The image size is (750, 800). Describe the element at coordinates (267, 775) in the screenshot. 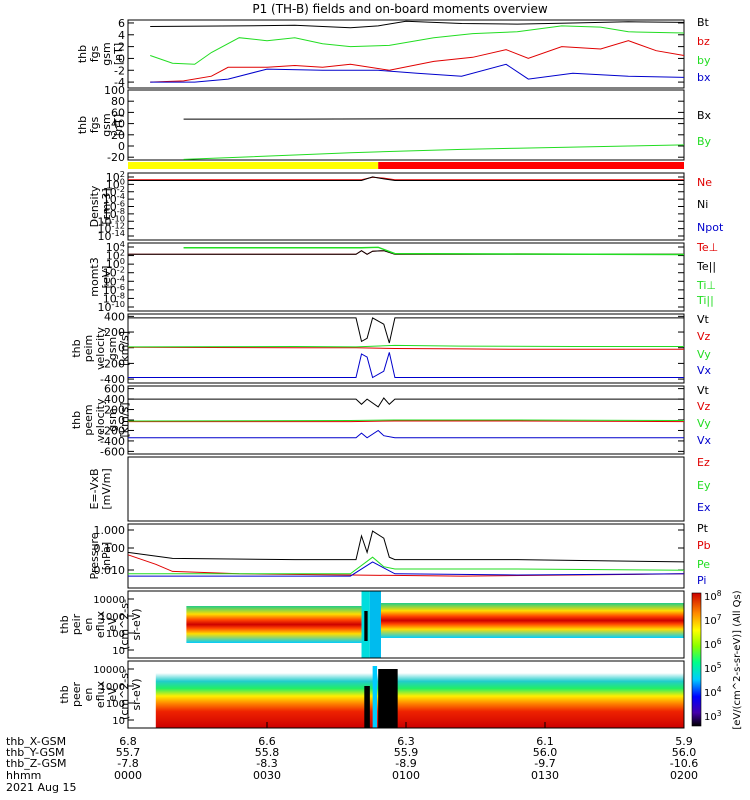

I see `ephemeris-value: 0030` at that location.